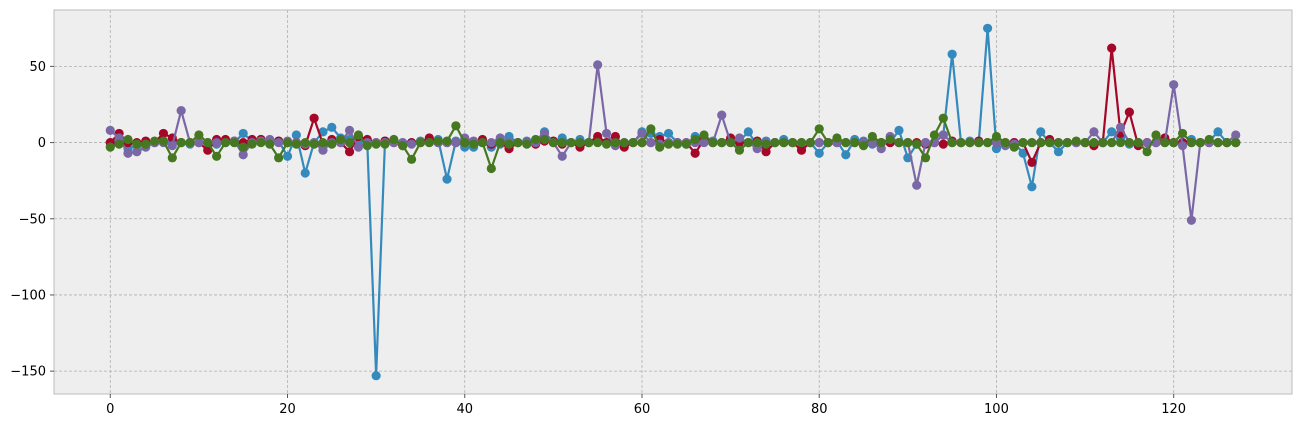 The width and height of the screenshot is (1302, 423). I want to click on x-tick-label: 20, so click(287, 409).